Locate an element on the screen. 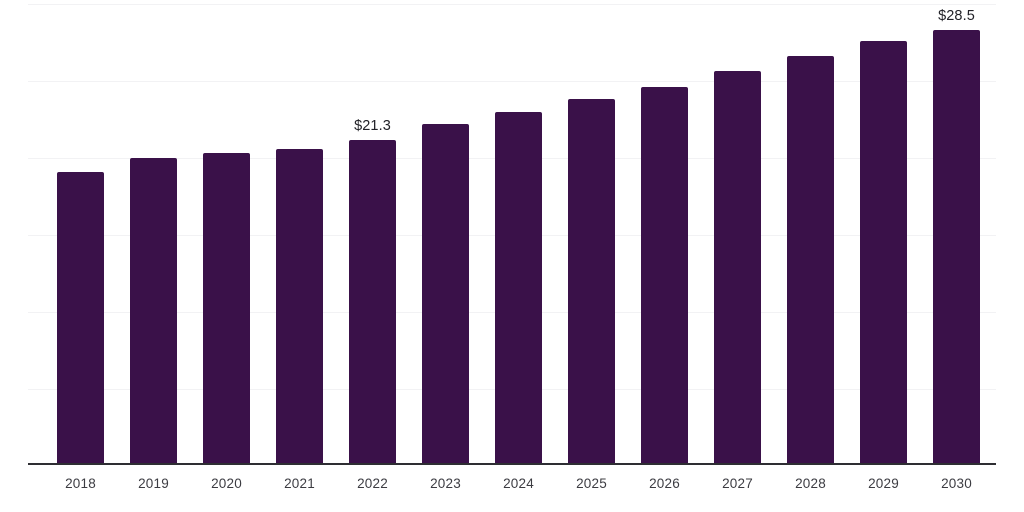 The width and height of the screenshot is (1024, 512). x-tick-label-2024: 2024 is located at coordinates (518, 483).